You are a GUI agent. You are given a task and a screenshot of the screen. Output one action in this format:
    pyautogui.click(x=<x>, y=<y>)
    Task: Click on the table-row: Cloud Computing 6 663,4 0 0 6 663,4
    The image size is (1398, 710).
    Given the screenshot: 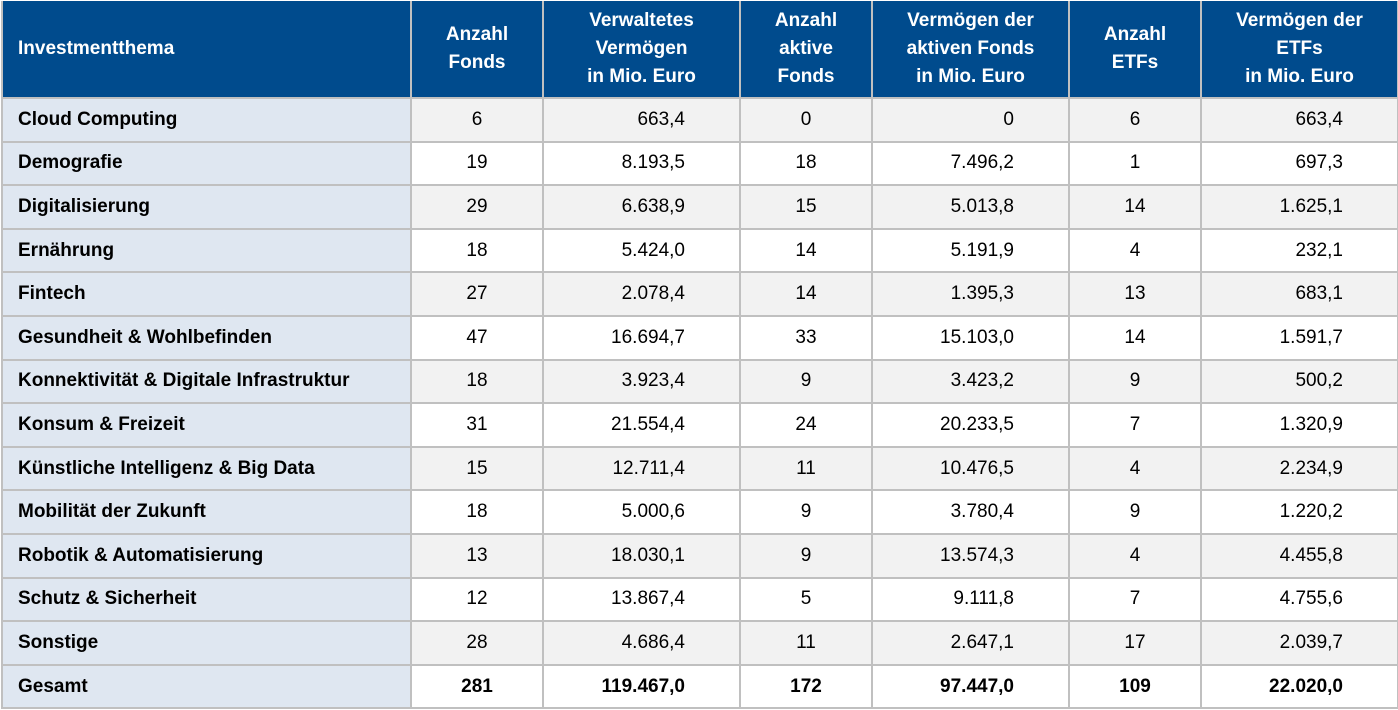 What is the action you would take?
    pyautogui.click(x=699, y=120)
    